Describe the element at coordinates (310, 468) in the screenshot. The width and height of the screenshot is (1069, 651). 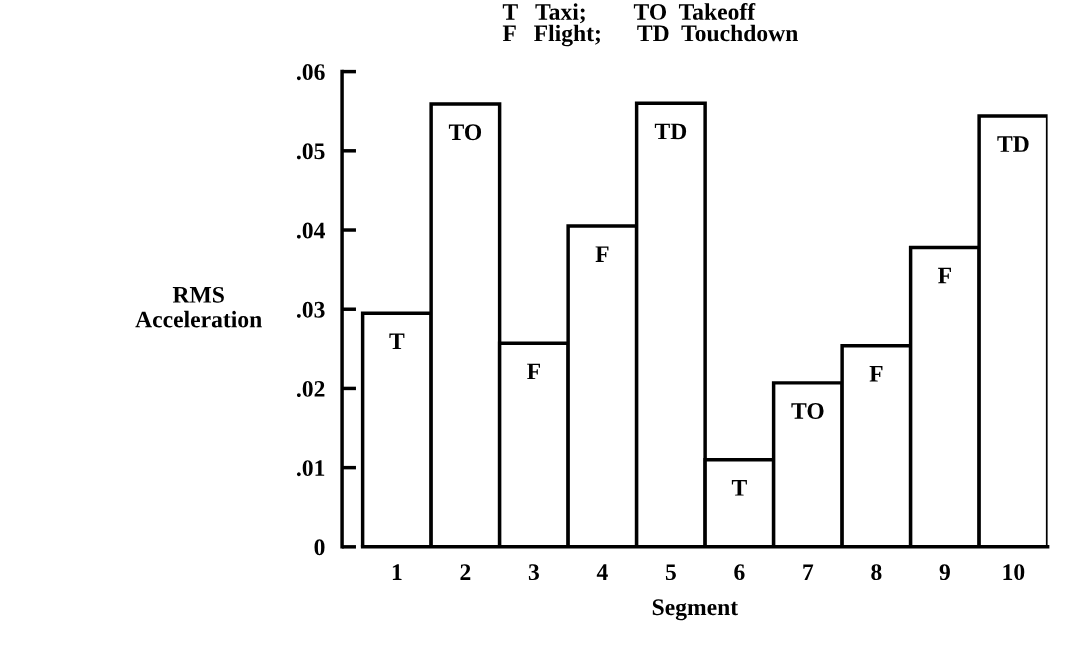
I see `y-tick-label: .01` at that location.